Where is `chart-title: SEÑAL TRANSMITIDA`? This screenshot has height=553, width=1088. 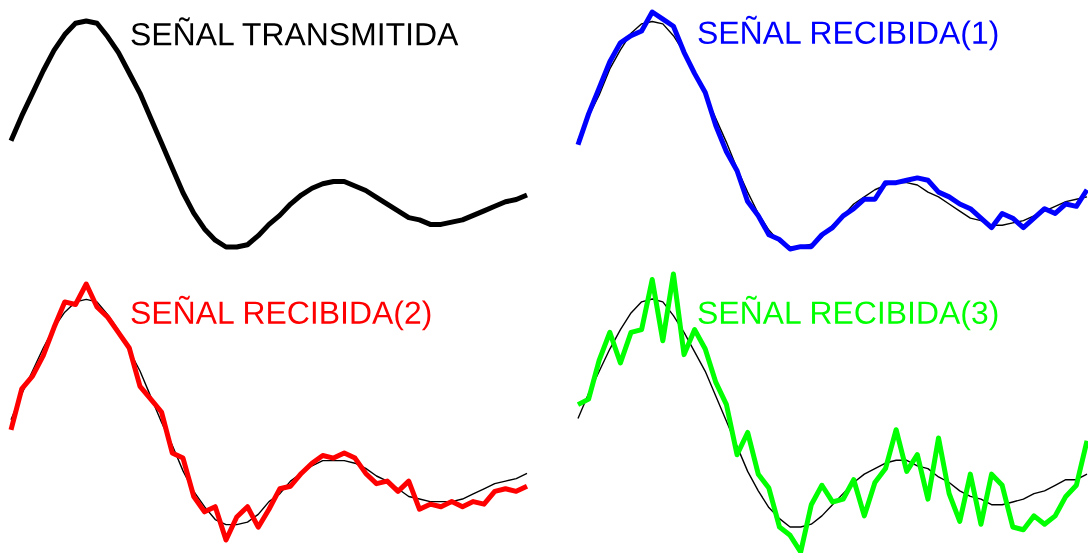 chart-title: SEÑAL TRANSMITIDA is located at coordinates (295, 31).